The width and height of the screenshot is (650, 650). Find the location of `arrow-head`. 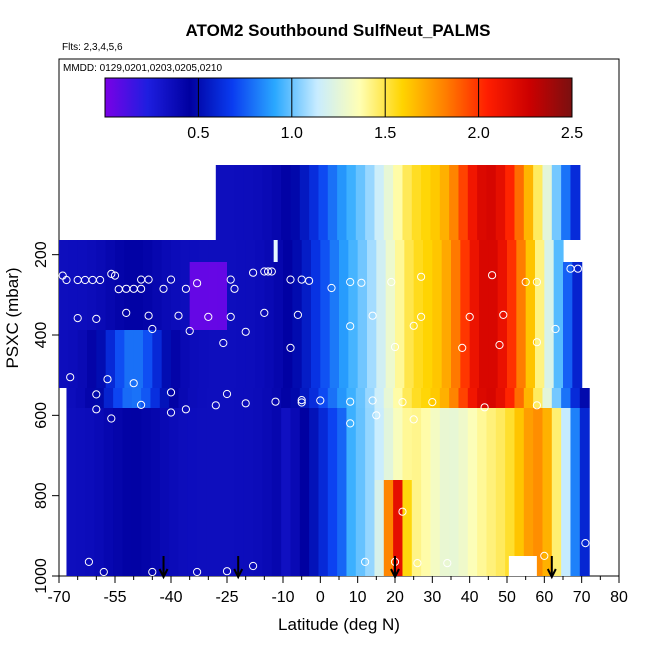

arrow-head is located at coordinates (238, 574).